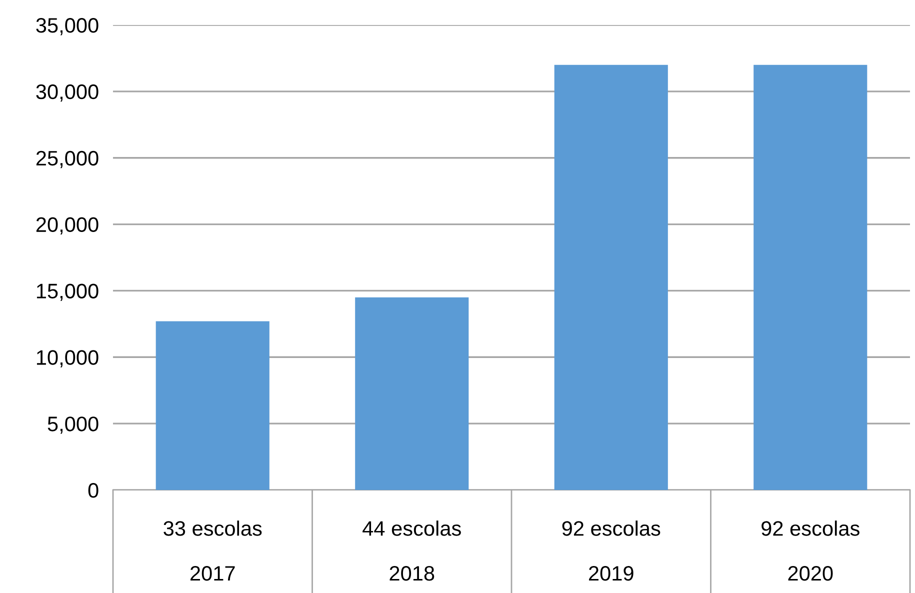  Describe the element at coordinates (67, 93) in the screenshot. I see `y-tick-label: 30,000` at that location.